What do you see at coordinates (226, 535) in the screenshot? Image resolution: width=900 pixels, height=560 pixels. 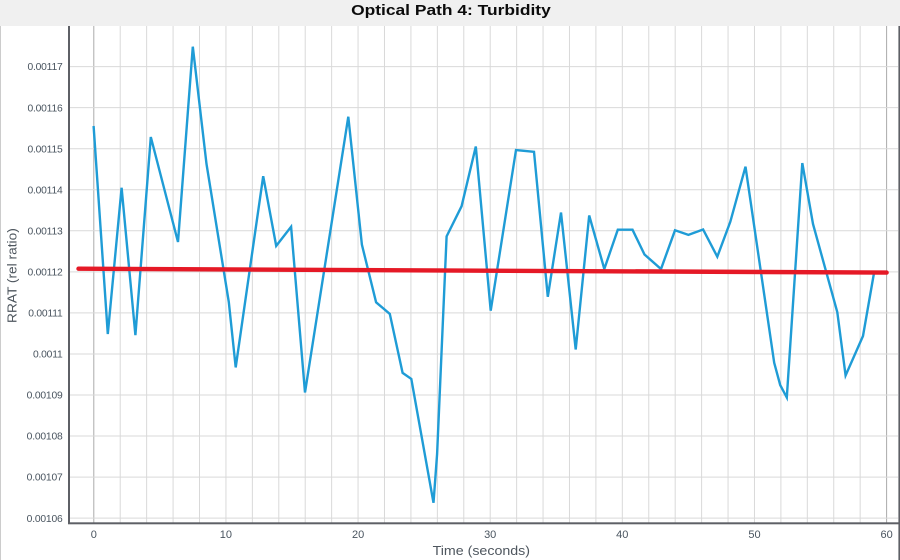 I see `svg-text: 10` at bounding box center [226, 535].